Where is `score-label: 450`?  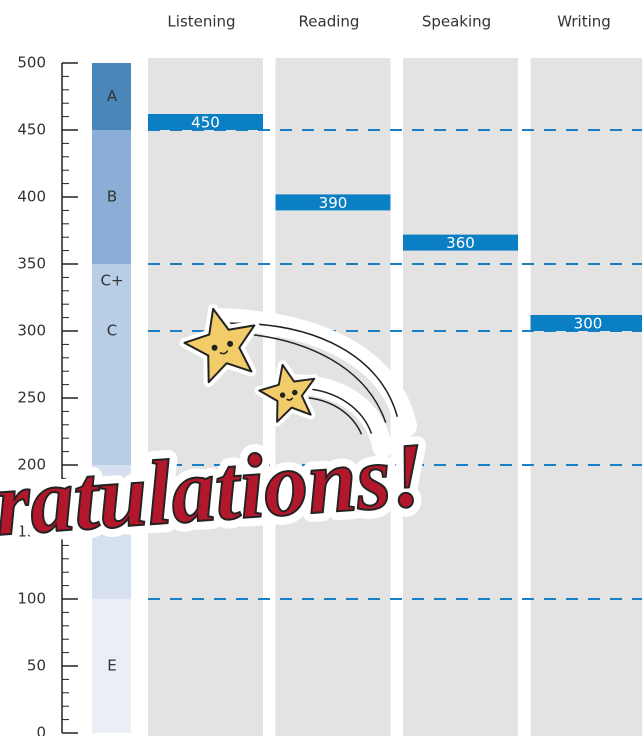 score-label: 450 is located at coordinates (205, 123).